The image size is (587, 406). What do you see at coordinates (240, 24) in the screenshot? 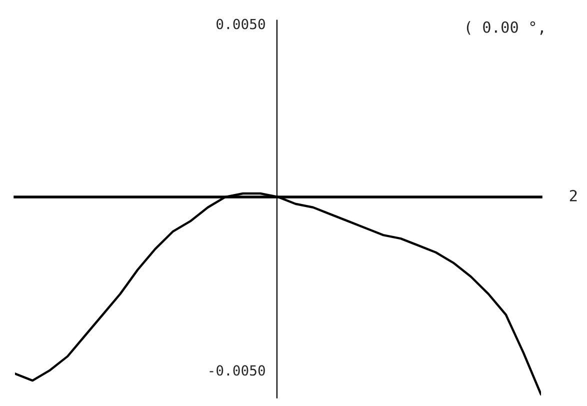
I see `y-tick-label: 0.0050` at bounding box center [240, 24].